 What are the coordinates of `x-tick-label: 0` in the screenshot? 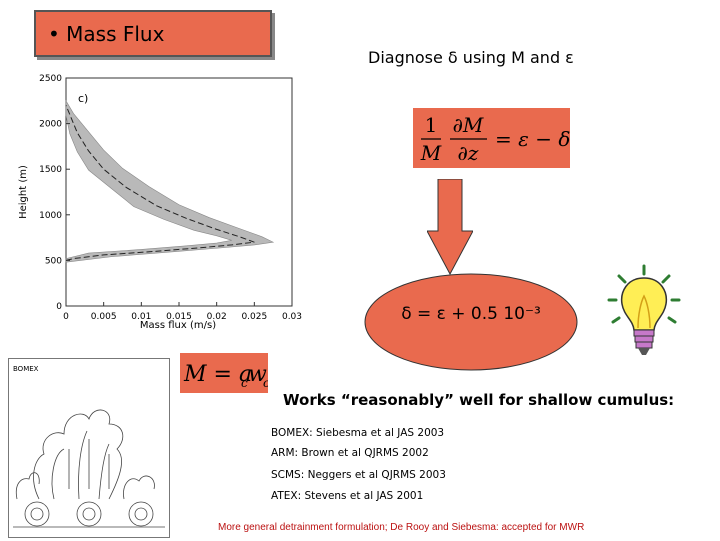 It's located at (66, 317).